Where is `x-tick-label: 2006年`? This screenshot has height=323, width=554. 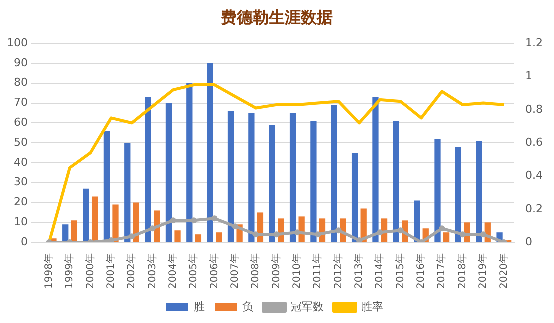 x-tick-label: 2006年 is located at coordinates (214, 272).